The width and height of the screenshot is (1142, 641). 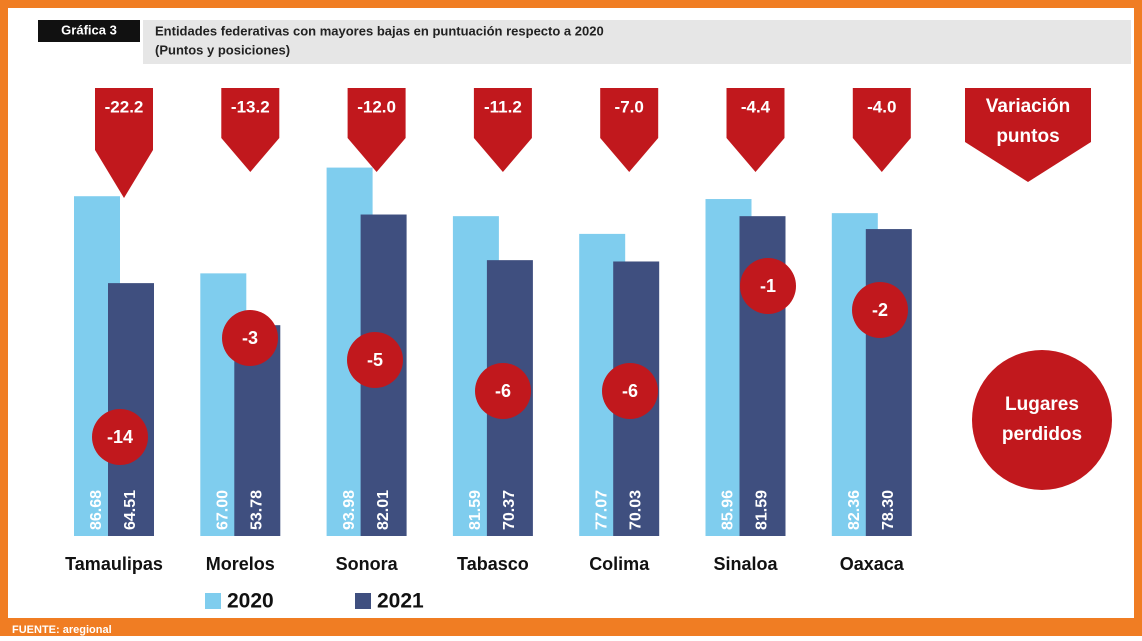 I want to click on variation-label: -4.0, so click(x=881, y=106).